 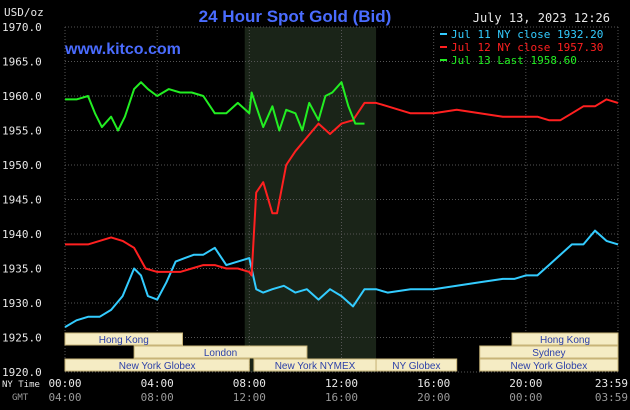 I want to click on legend-entry: Jul 13 Last 1958.60, so click(x=514, y=60).